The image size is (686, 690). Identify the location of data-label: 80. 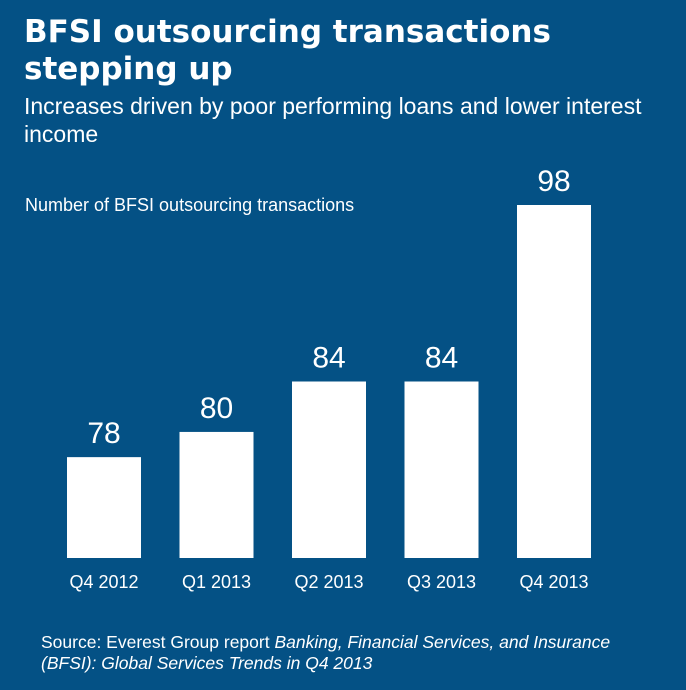
(216, 408).